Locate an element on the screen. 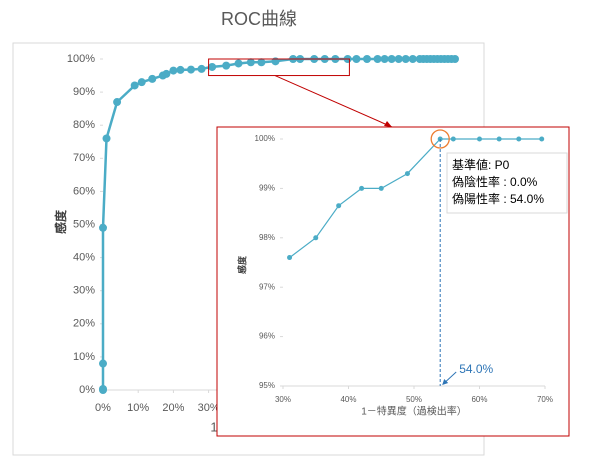 The width and height of the screenshot is (589, 467). x-tick-label: 50% is located at coordinates (414, 399).